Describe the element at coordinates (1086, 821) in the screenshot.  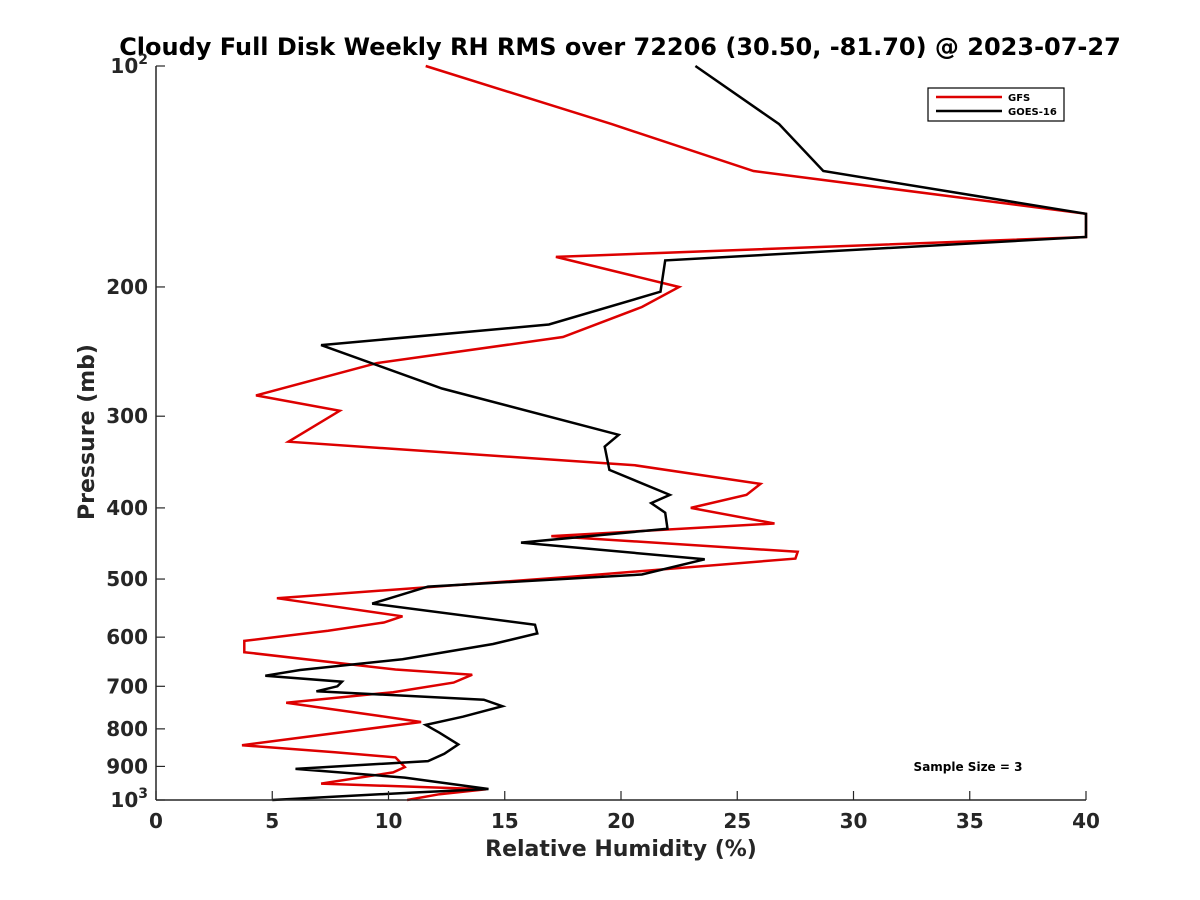
I see `x-tick-label: 40` at that location.